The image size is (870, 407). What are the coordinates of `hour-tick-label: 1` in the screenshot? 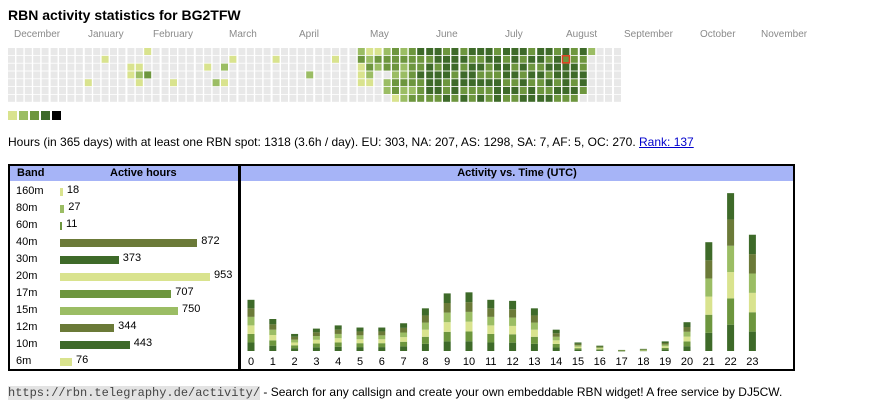 It's located at (273, 362).